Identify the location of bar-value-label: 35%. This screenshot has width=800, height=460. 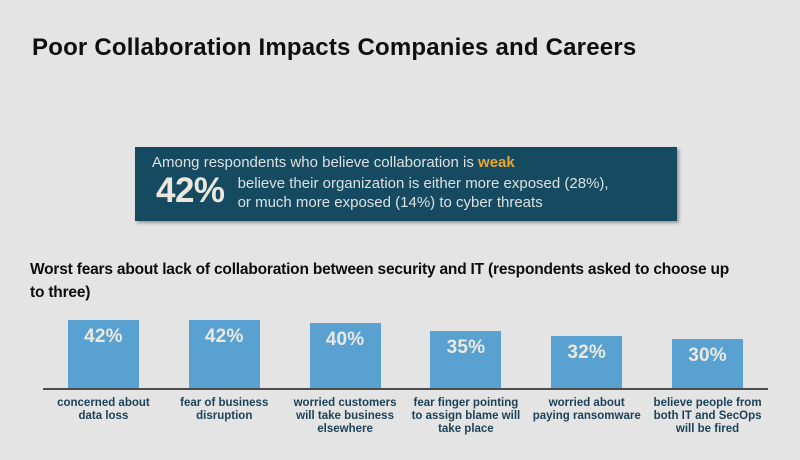
(466, 347).